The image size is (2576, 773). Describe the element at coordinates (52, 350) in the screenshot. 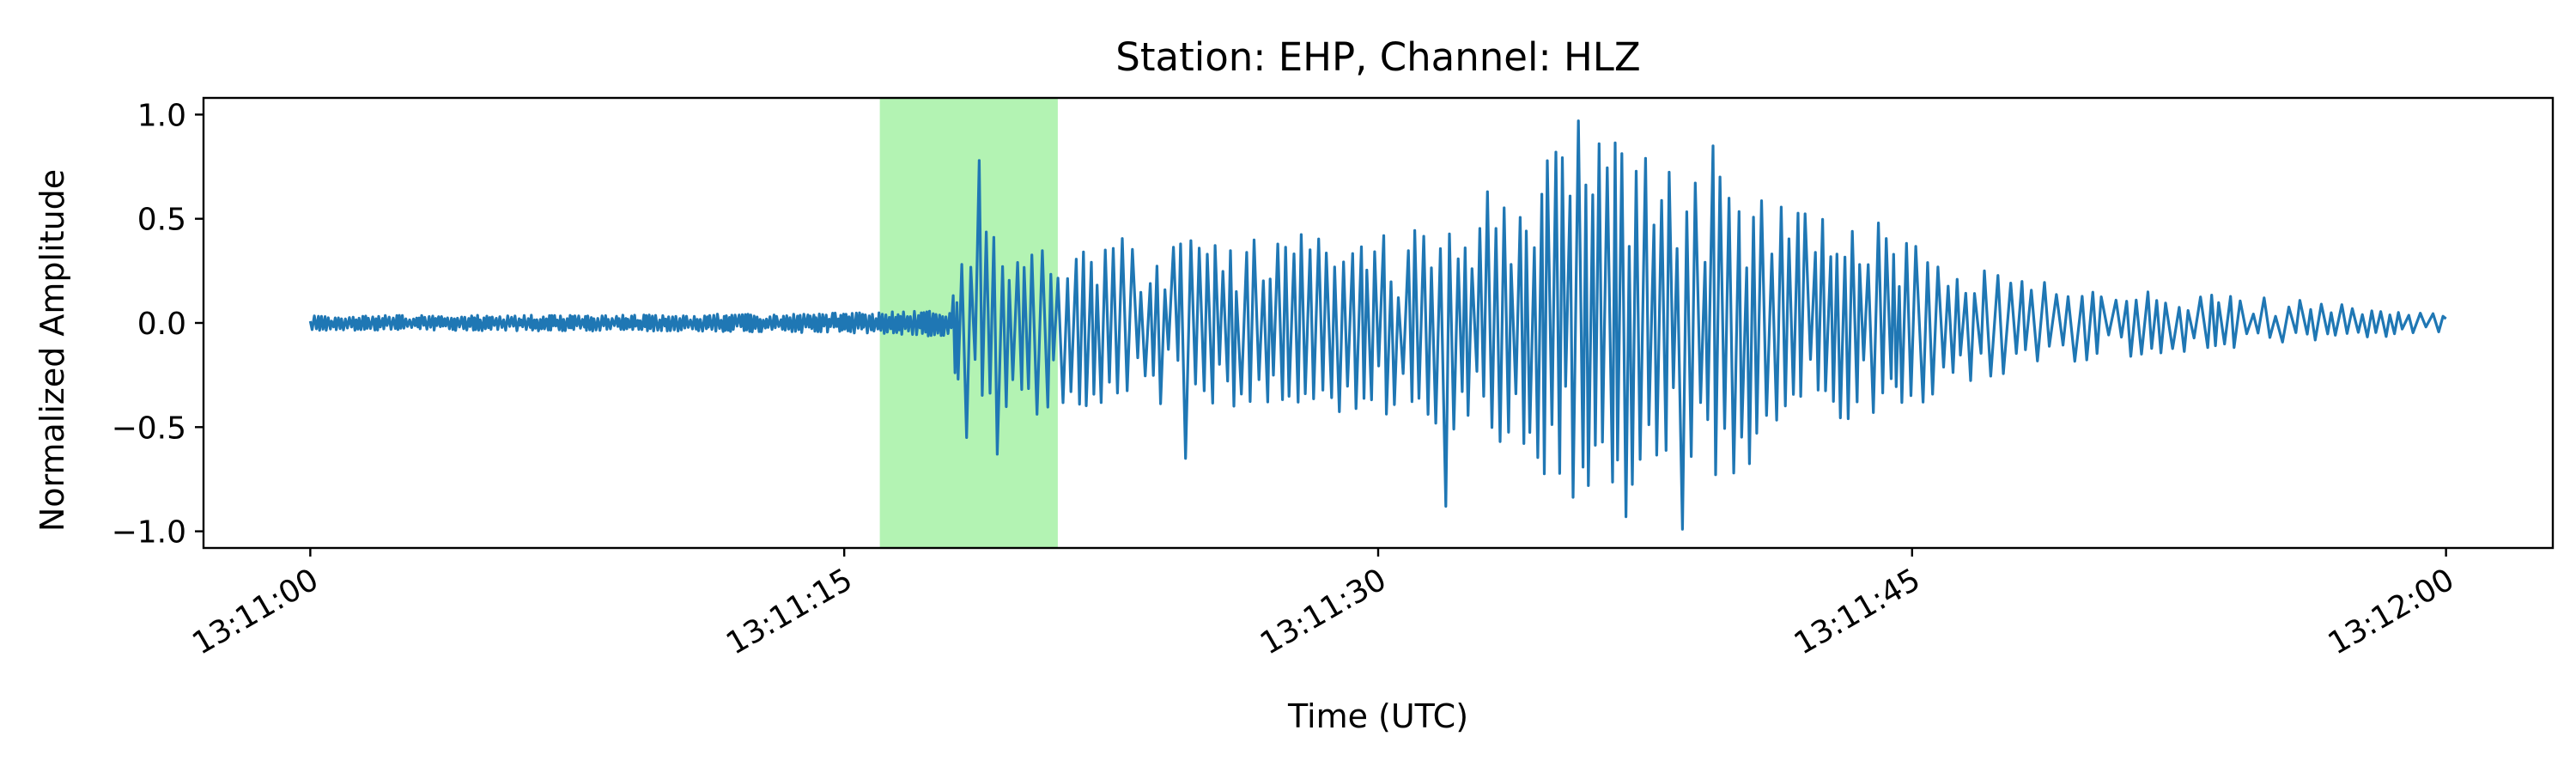

I see `y-axis-label: Normalized Amplitude` at that location.